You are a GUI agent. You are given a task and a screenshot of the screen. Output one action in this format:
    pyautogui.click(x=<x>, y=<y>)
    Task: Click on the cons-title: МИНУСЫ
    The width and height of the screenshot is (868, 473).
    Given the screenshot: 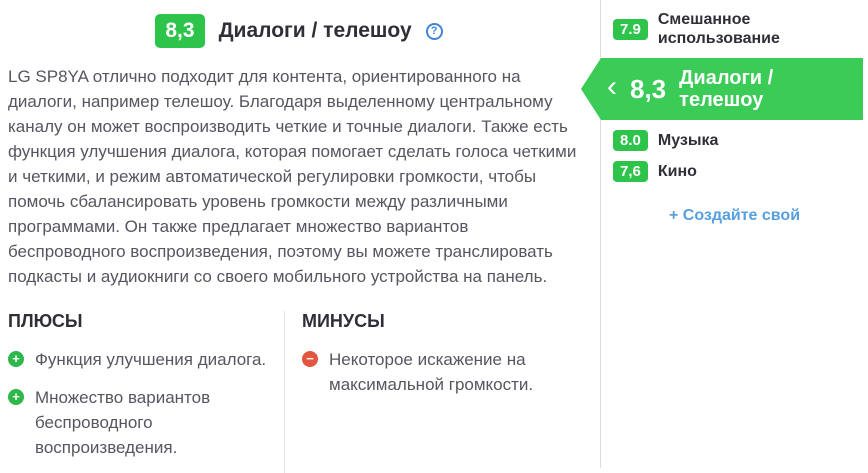 What is the action you would take?
    pyautogui.click(x=343, y=321)
    